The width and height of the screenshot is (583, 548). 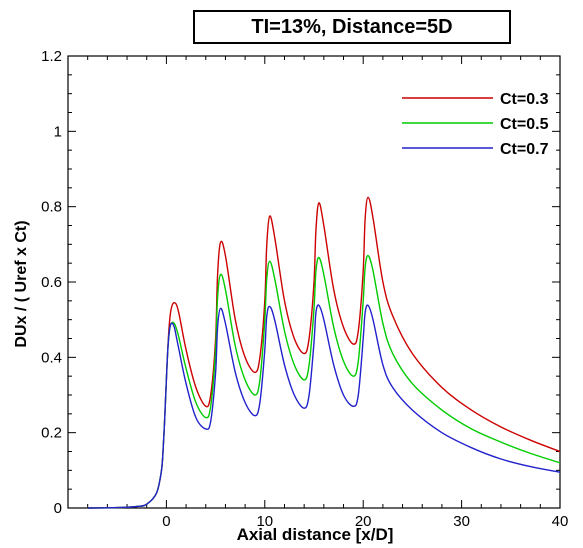 What do you see at coordinates (51, 357) in the screenshot?
I see `y-tick-label: 0.4` at bounding box center [51, 357].